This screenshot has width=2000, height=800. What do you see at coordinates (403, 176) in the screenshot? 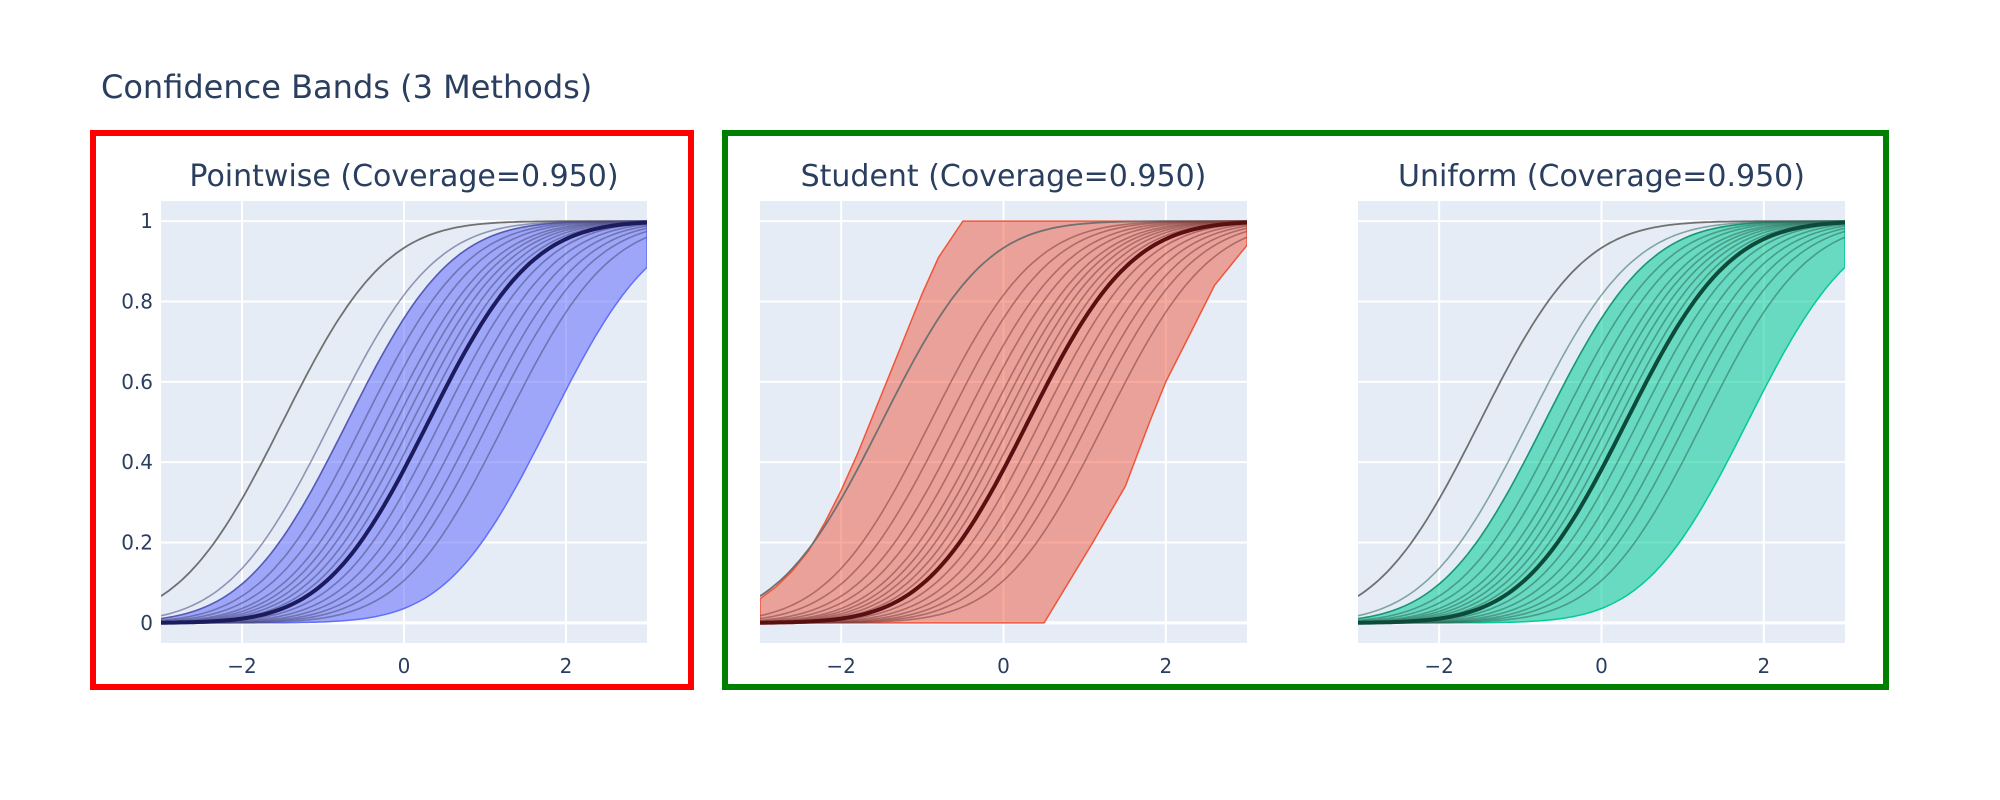
I see `subplot-title: Pointwise (Coverage=0.950)` at bounding box center [403, 176].